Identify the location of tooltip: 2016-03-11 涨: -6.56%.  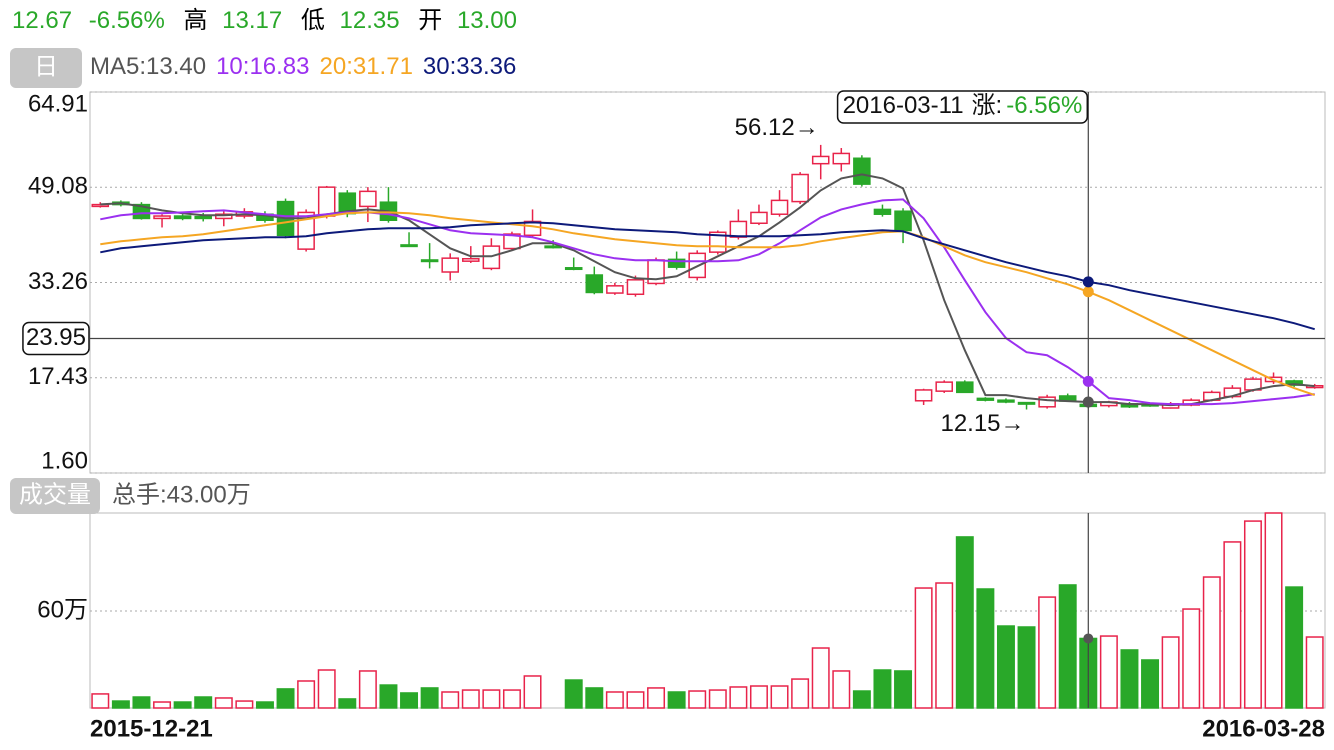
(963, 105).